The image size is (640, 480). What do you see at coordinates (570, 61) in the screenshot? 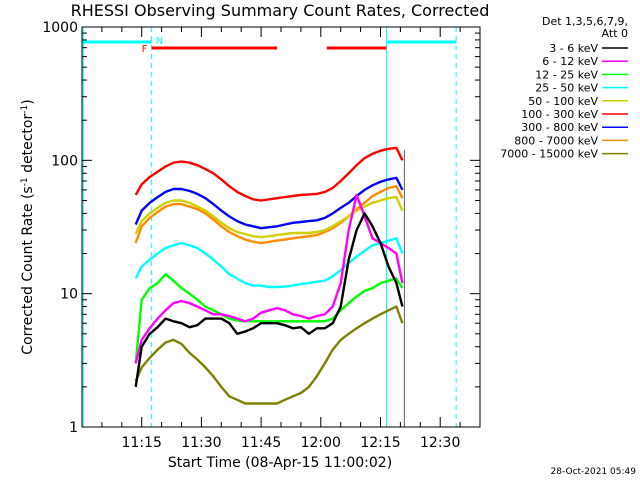
I see `legend-label: 6 - 12 keV` at bounding box center [570, 61].